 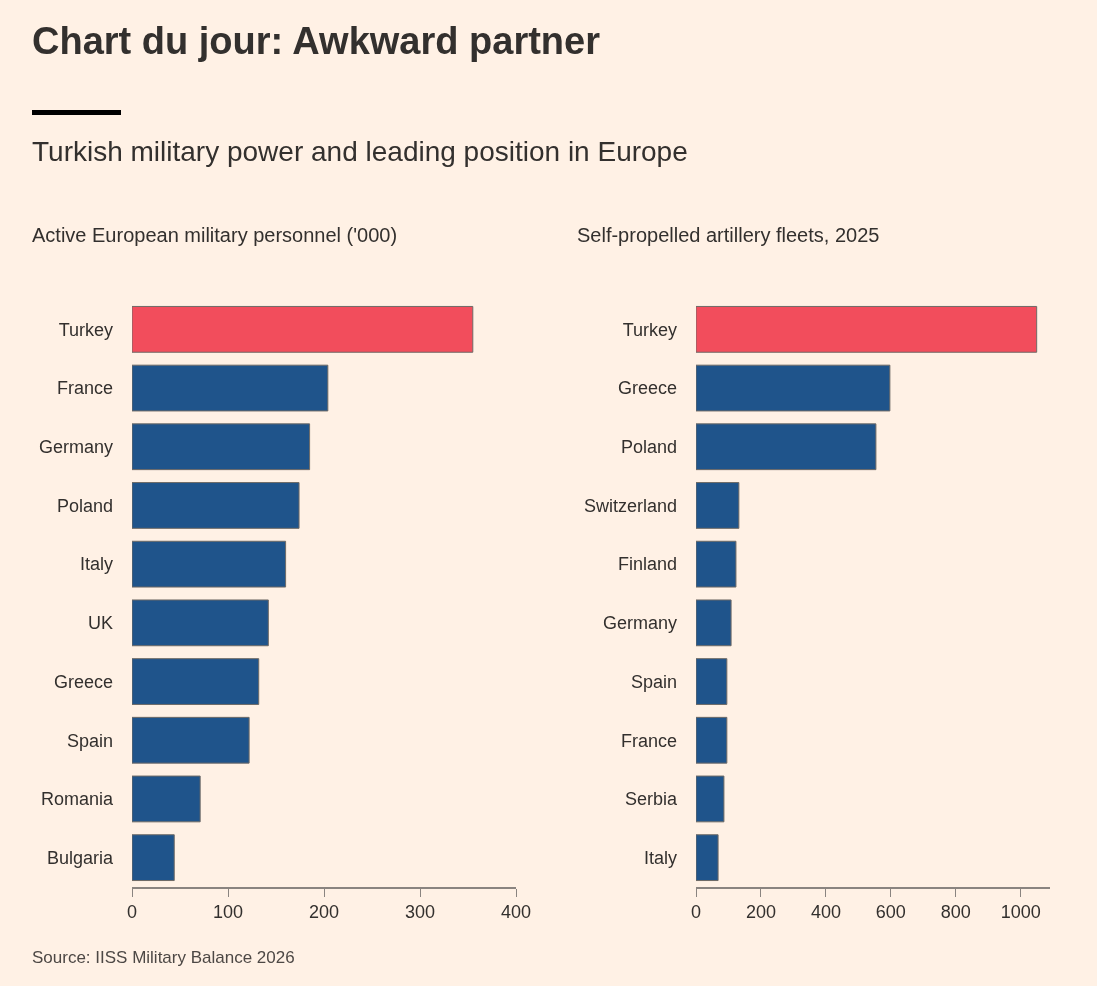 I want to click on y-tick-label: UK, so click(x=100, y=623).